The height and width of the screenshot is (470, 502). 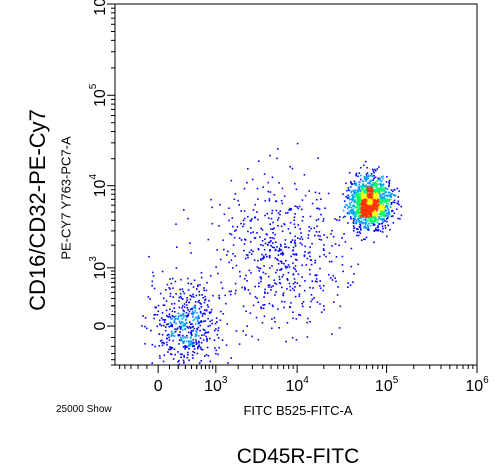 What do you see at coordinates (298, 410) in the screenshot?
I see `x-axis-label: FITC B525-FITC-A` at bounding box center [298, 410].